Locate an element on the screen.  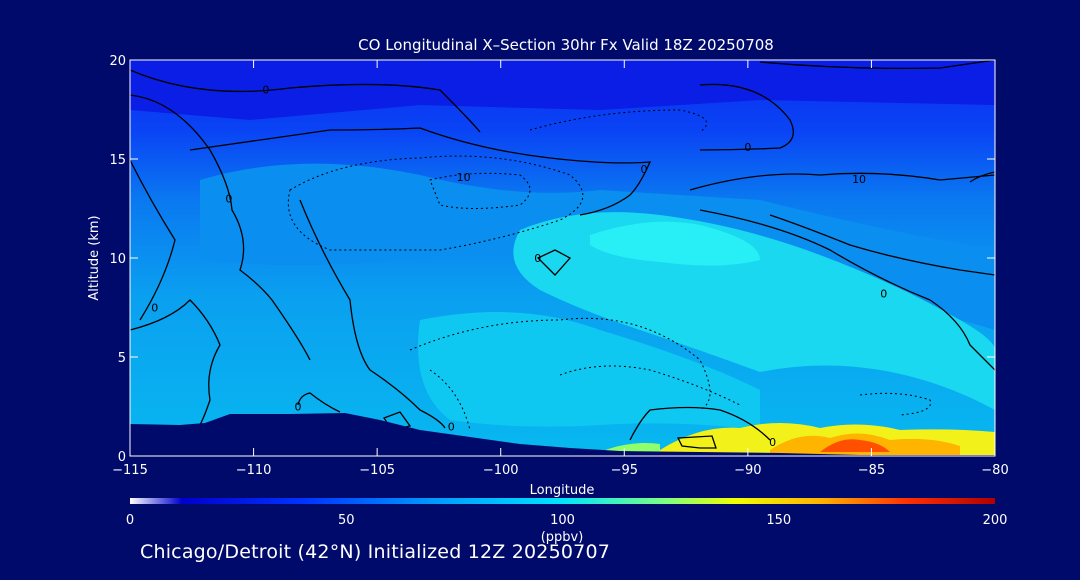
colorbar-tick-label: 50 is located at coordinates (346, 520).